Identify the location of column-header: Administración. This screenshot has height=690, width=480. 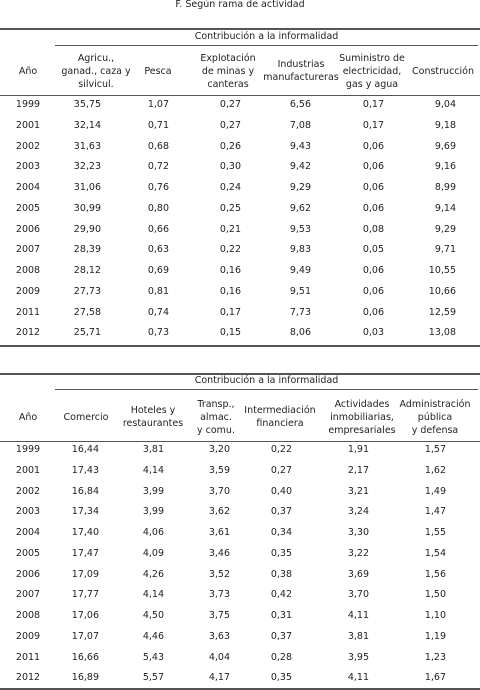
(435, 404).